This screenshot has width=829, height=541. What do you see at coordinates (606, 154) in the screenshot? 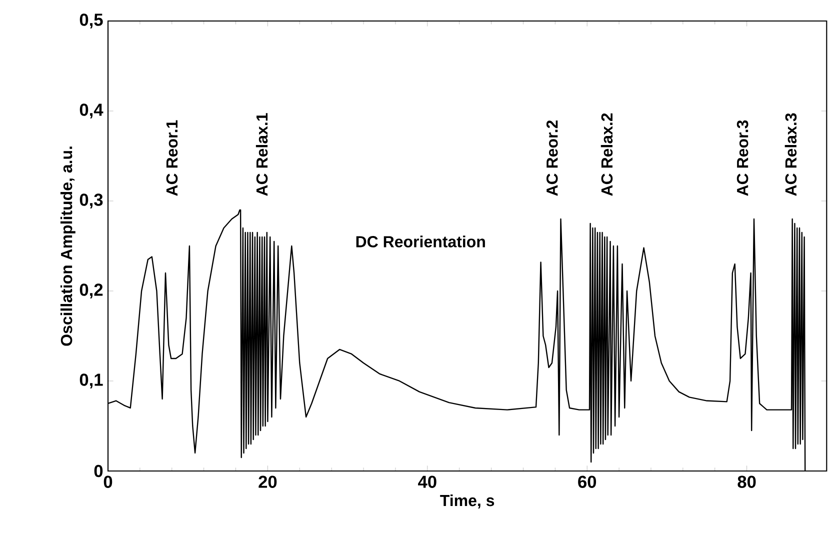
I see `annotation: AC Relax.2` at bounding box center [606, 154].